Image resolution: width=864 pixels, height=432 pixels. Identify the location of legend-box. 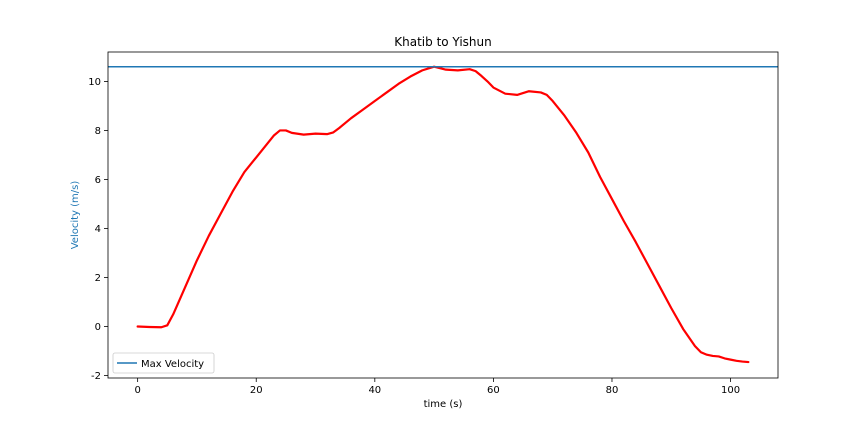
(163, 363).